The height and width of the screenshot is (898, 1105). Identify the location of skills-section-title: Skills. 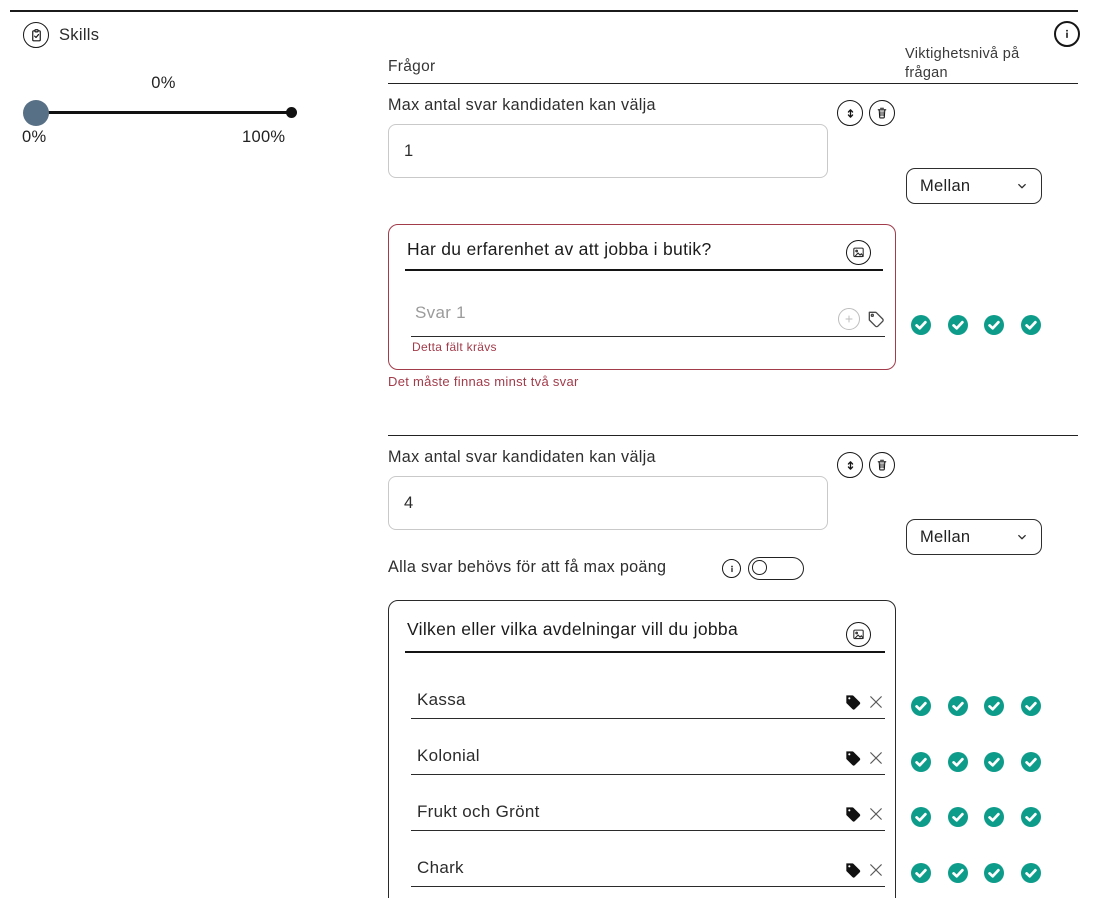
(79, 34).